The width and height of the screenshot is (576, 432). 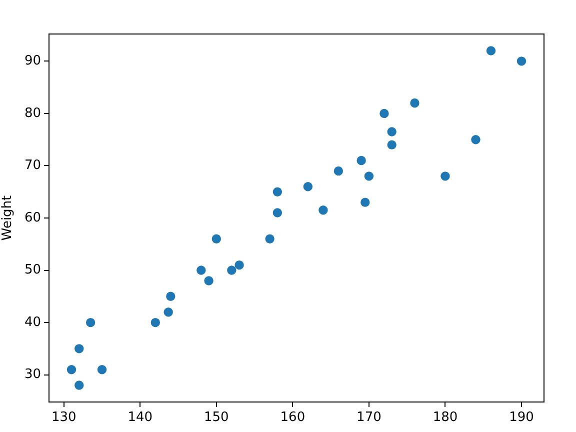 What do you see at coordinates (32, 218) in the screenshot?
I see `y-tick-label: 60` at bounding box center [32, 218].